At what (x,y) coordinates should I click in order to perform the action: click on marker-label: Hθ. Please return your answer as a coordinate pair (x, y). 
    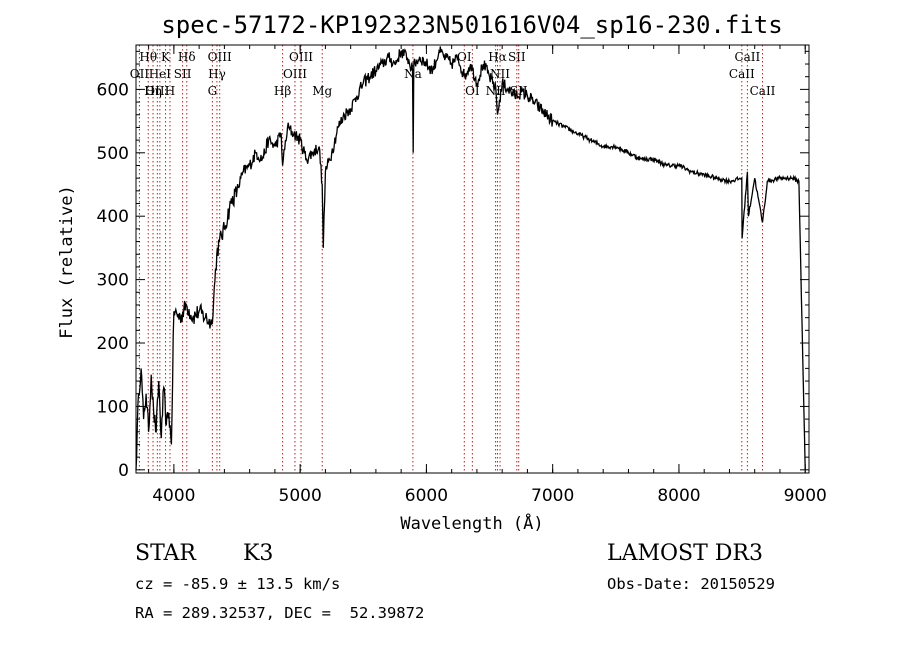
    Looking at the image, I should click on (148, 57).